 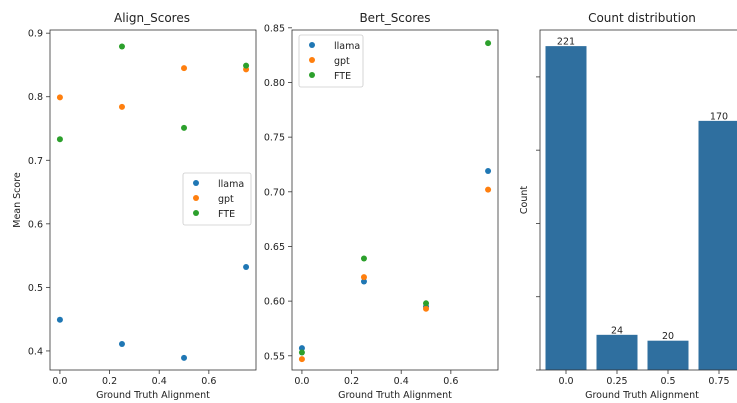 What do you see at coordinates (274, 302) in the screenshot?
I see `bert-scores-ytick-label: 0.60` at bounding box center [274, 302].